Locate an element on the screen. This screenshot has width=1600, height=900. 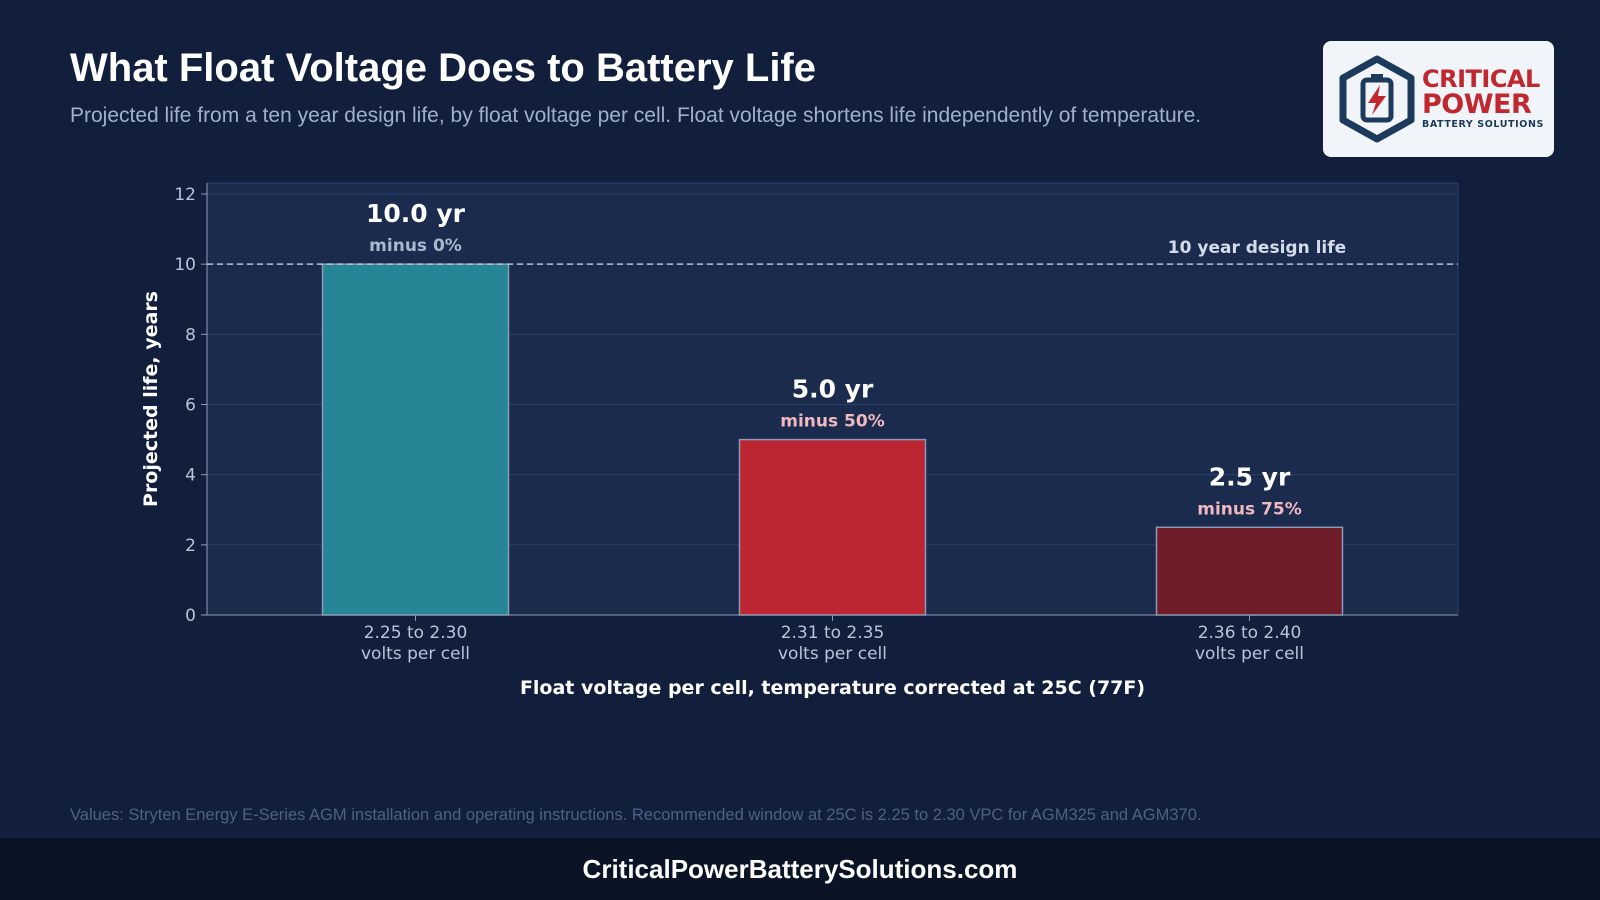
footer-bar: CriticalPowerBatterySolutions.com is located at coordinates (800, 869).